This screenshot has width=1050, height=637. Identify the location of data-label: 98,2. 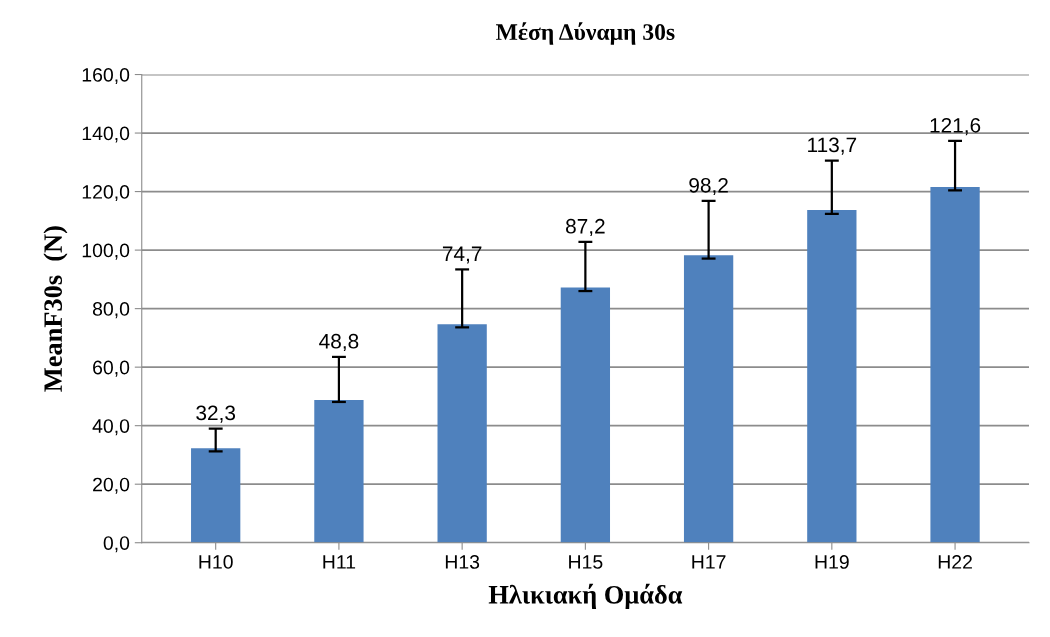
(708, 186).